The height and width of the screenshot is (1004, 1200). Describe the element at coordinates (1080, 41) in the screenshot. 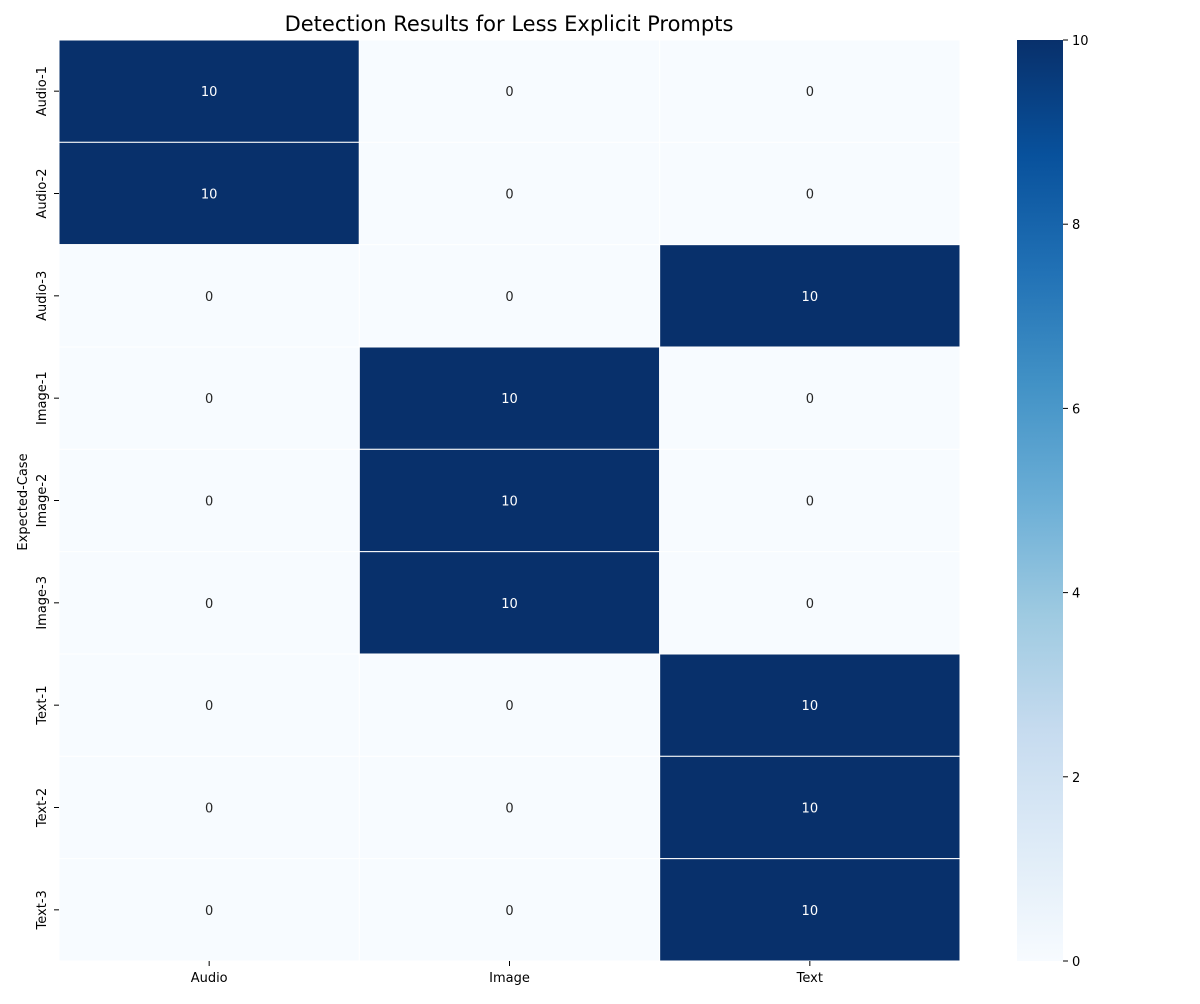

I see `colorbar-tick-label: 10` at that location.